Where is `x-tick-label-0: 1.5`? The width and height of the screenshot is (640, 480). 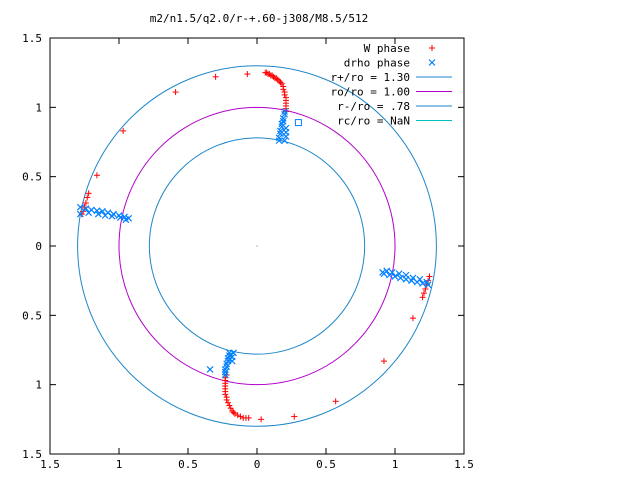
x-tick-label-0: 1.5 is located at coordinates (50, 464).